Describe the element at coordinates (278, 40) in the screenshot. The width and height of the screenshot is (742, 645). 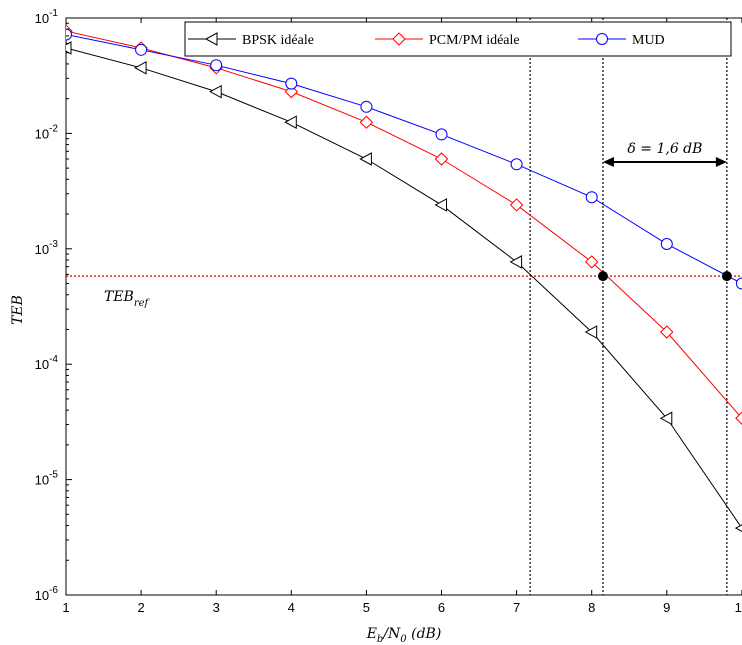
I see `legend-label-0: BPSK idéale` at that location.